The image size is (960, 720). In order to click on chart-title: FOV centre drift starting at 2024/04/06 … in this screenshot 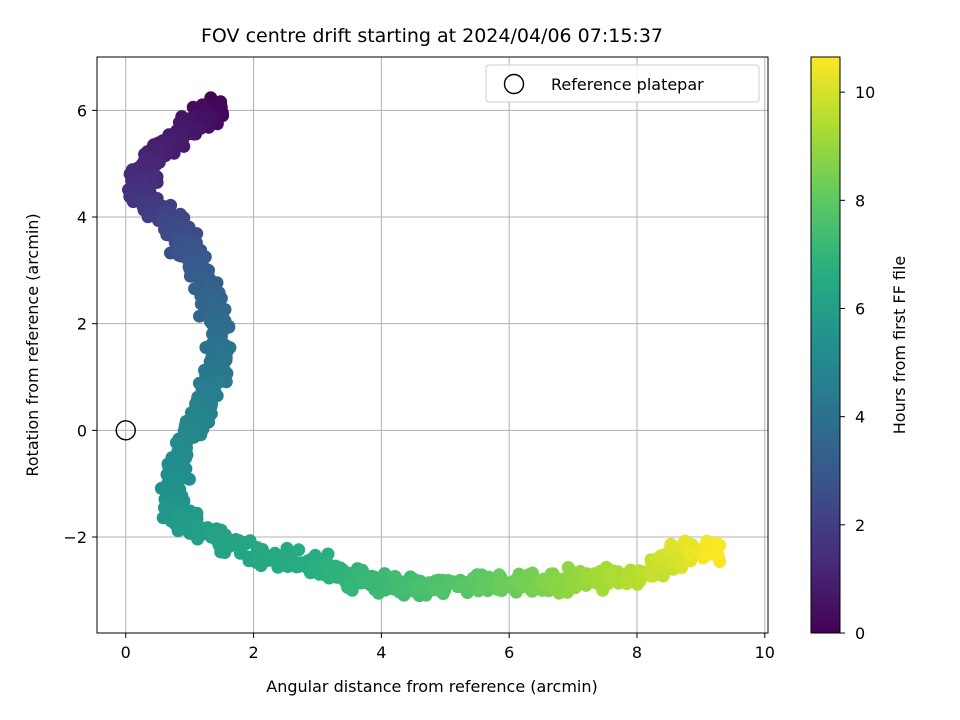, I will do `click(432, 36)`.